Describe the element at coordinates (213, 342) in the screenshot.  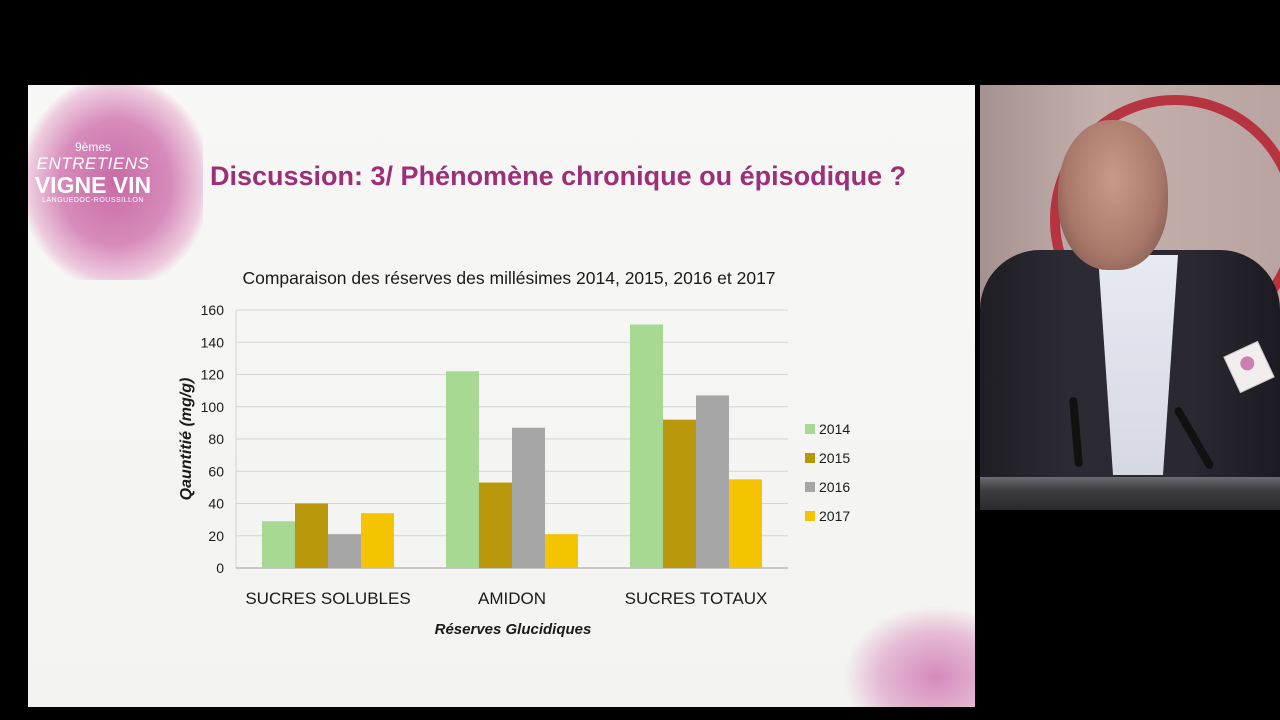
I see `y-tick-label: 140` at that location.